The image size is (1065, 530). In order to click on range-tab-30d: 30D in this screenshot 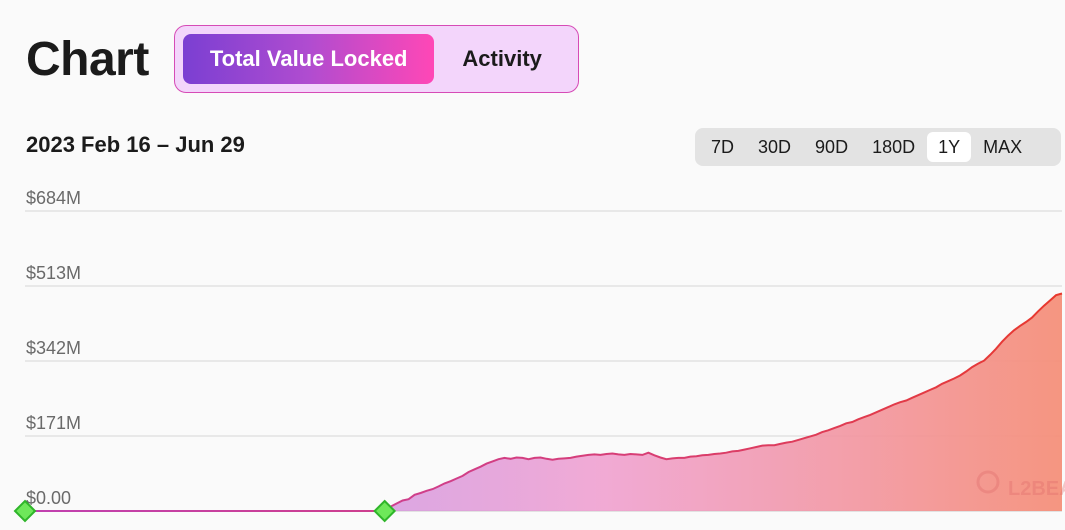, I will do `click(775, 146)`.